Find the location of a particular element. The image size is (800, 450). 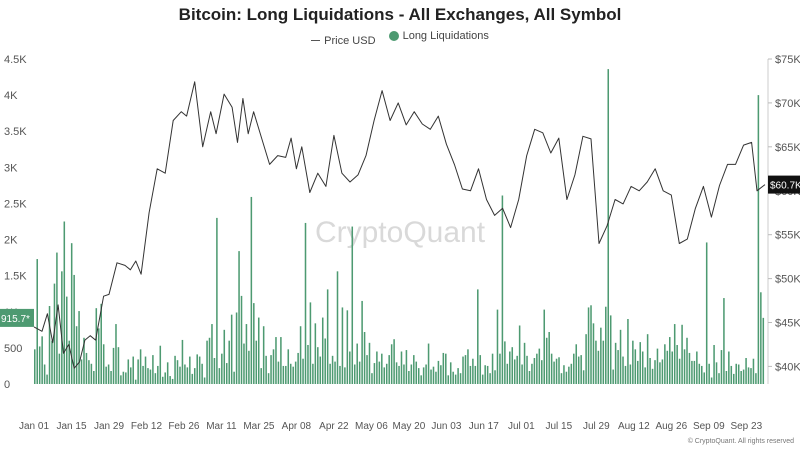

legend-item-price: Price USD is located at coordinates (343, 41).